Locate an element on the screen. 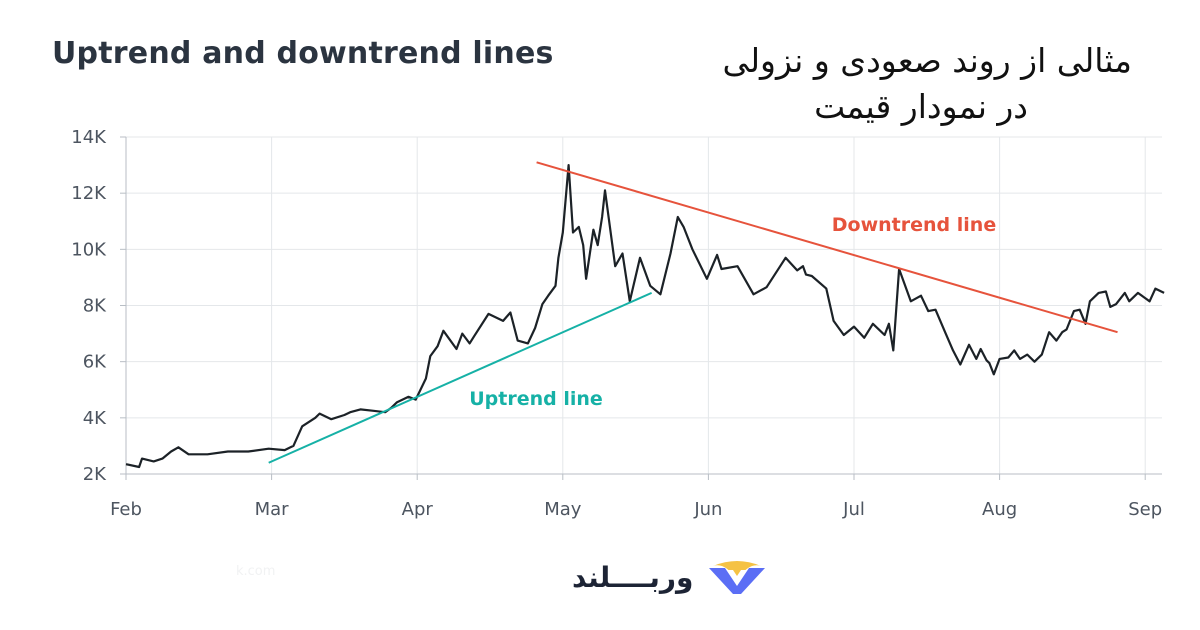 Image resolution: width=1200 pixels, height=630 pixels. uptrend-line is located at coordinates (460, 377).